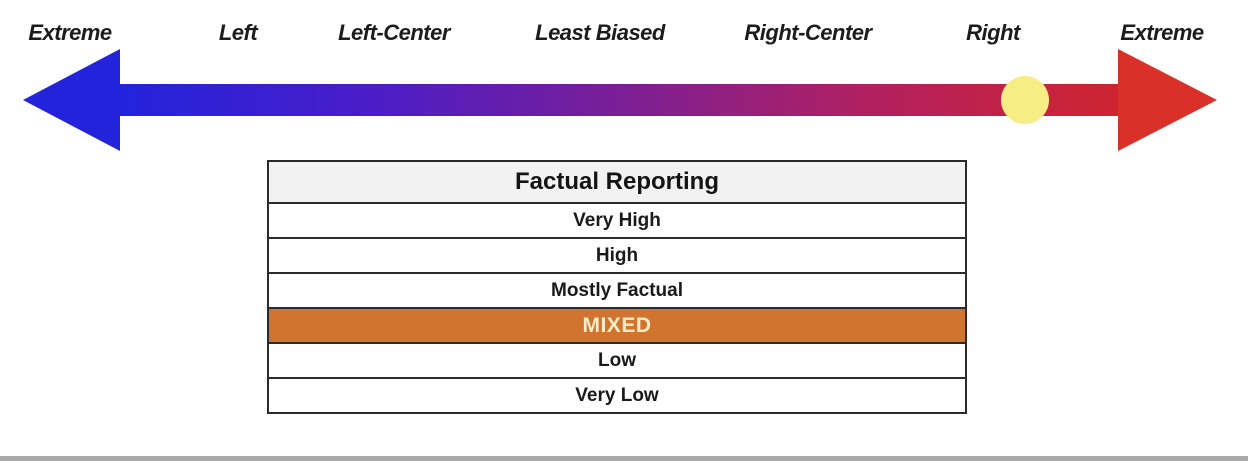  I want to click on factual-row-very-low: Very Low, so click(617, 394).